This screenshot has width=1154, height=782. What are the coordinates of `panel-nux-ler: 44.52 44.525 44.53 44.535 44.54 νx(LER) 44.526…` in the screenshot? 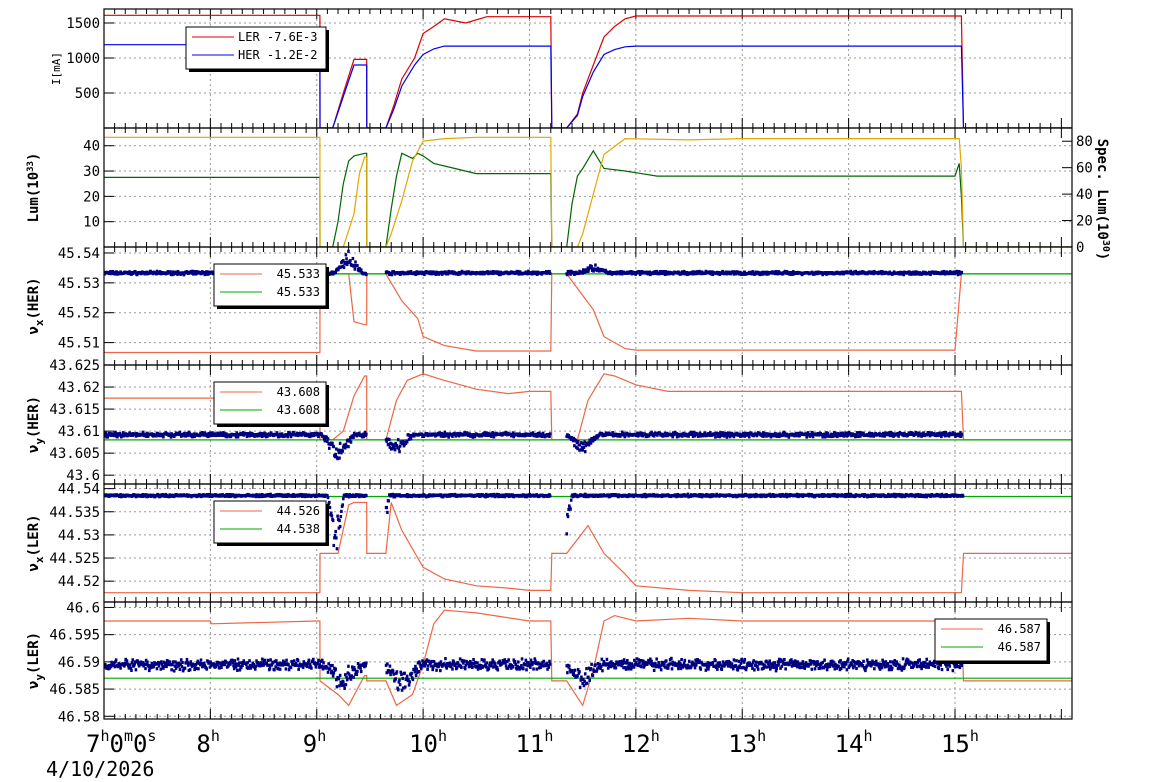 It's located at (549, 542).